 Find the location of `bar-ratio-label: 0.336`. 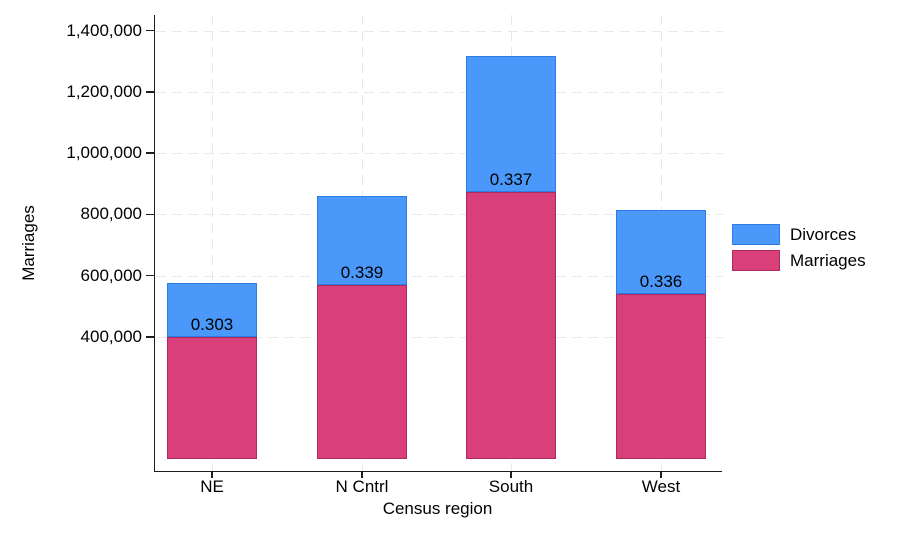

bar-ratio-label: 0.336 is located at coordinates (661, 282).